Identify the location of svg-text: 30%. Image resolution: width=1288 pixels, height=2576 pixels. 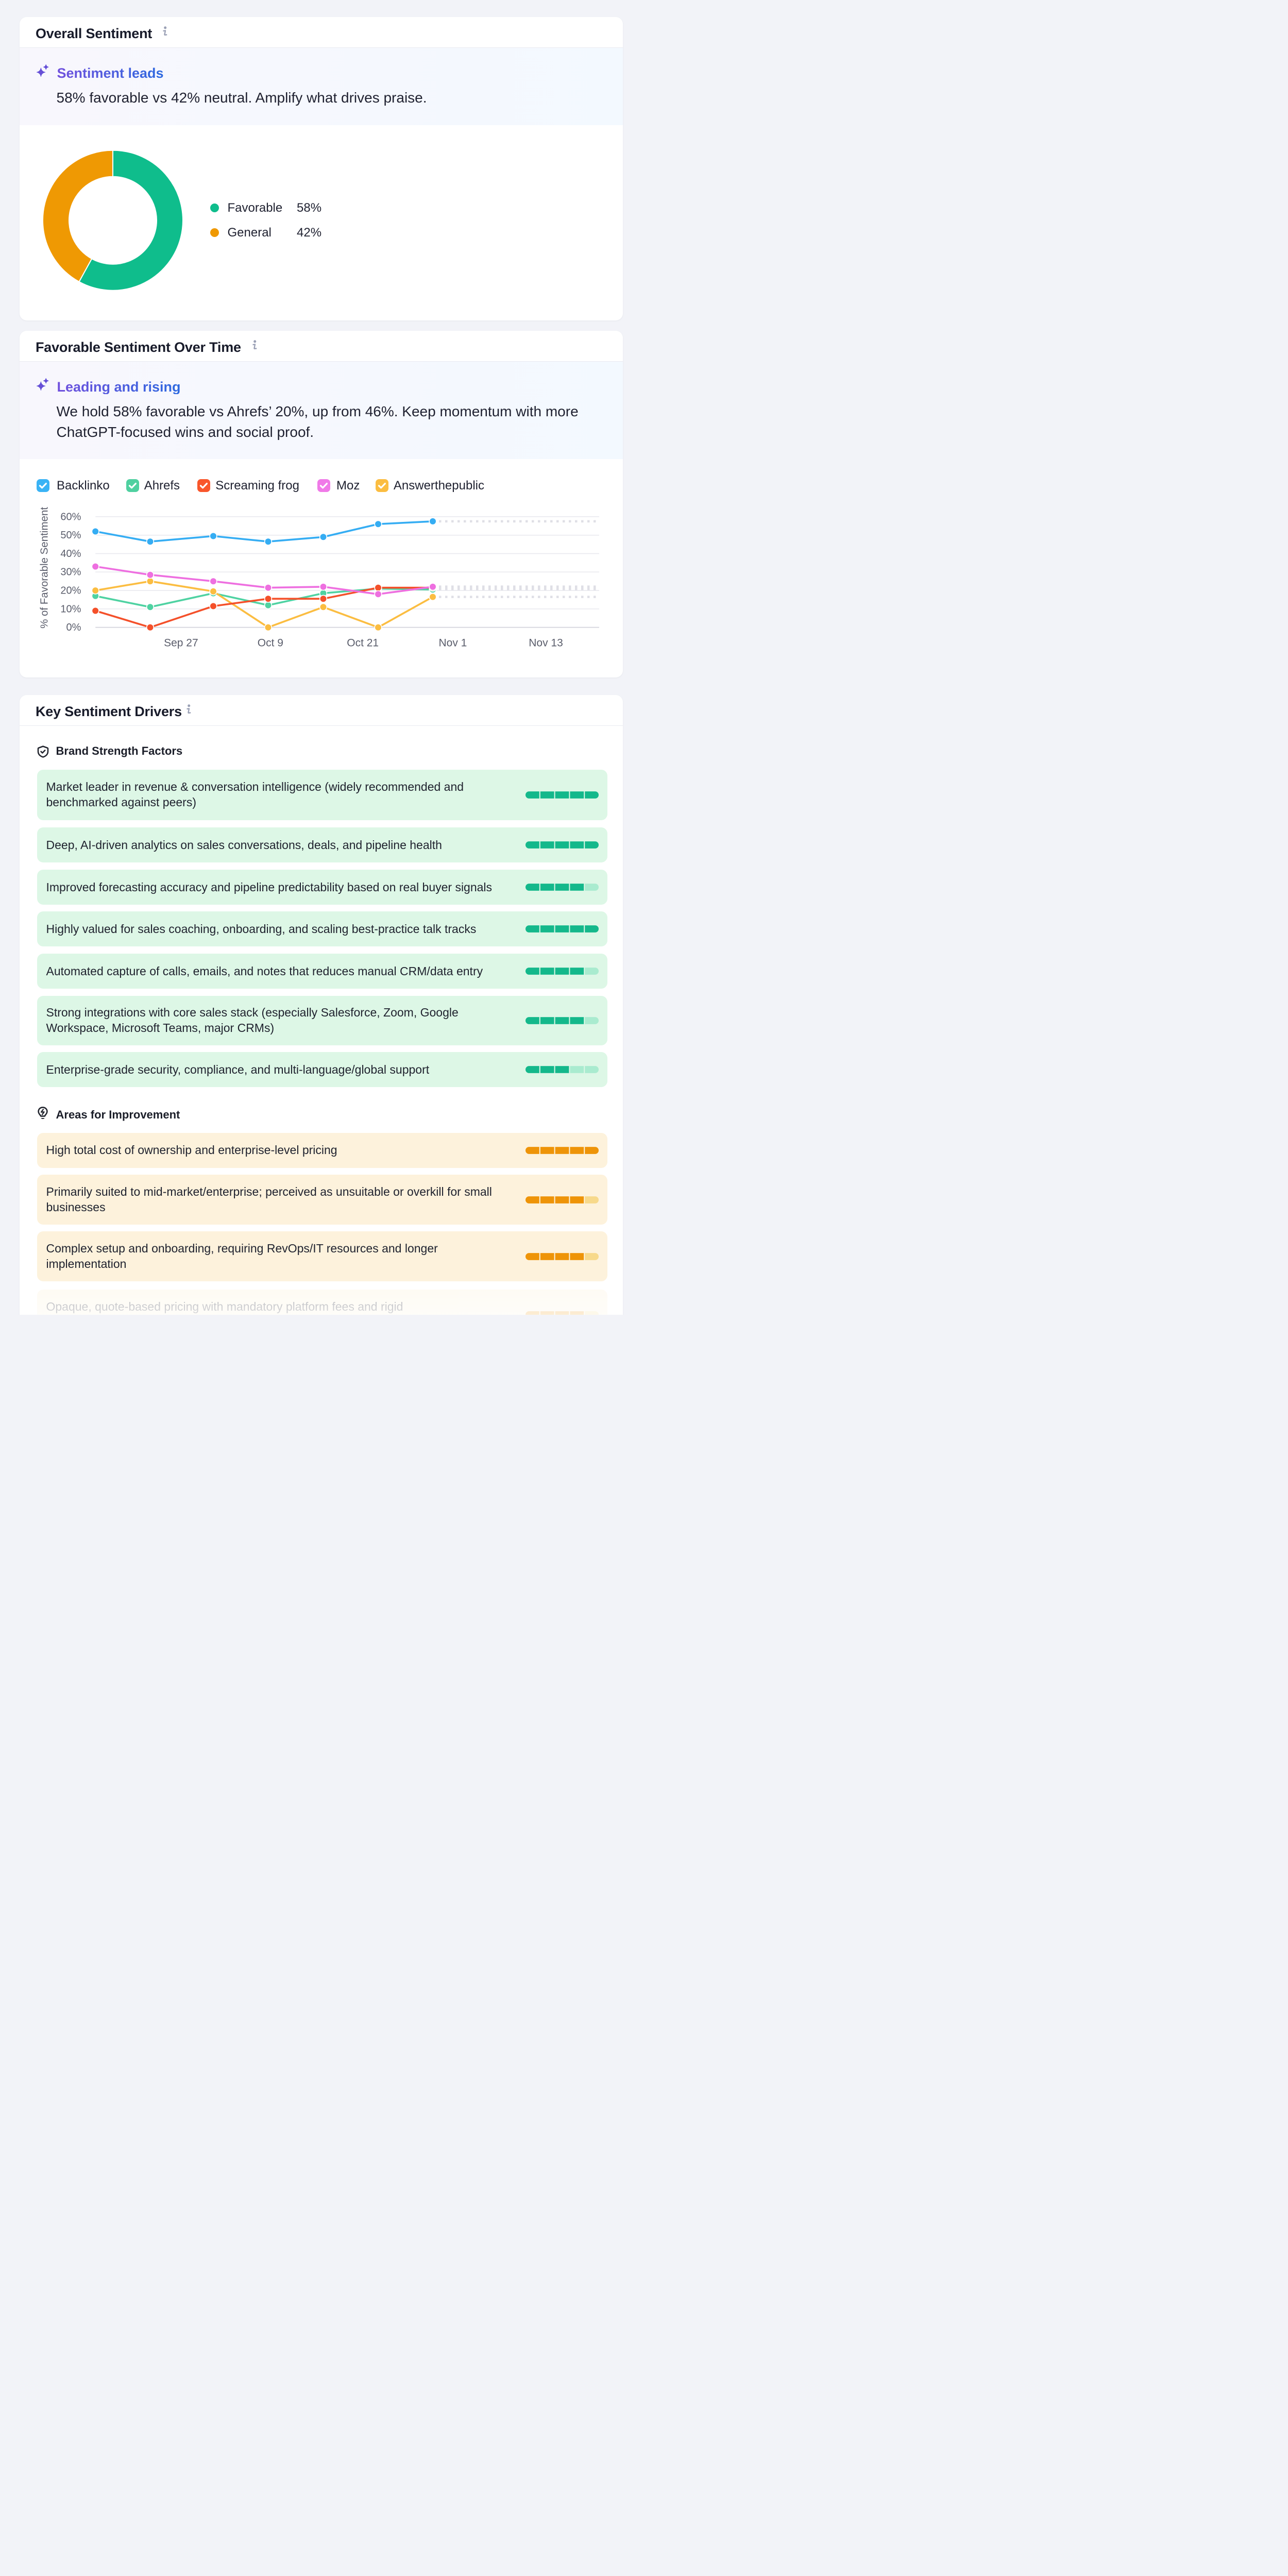
(70, 572).